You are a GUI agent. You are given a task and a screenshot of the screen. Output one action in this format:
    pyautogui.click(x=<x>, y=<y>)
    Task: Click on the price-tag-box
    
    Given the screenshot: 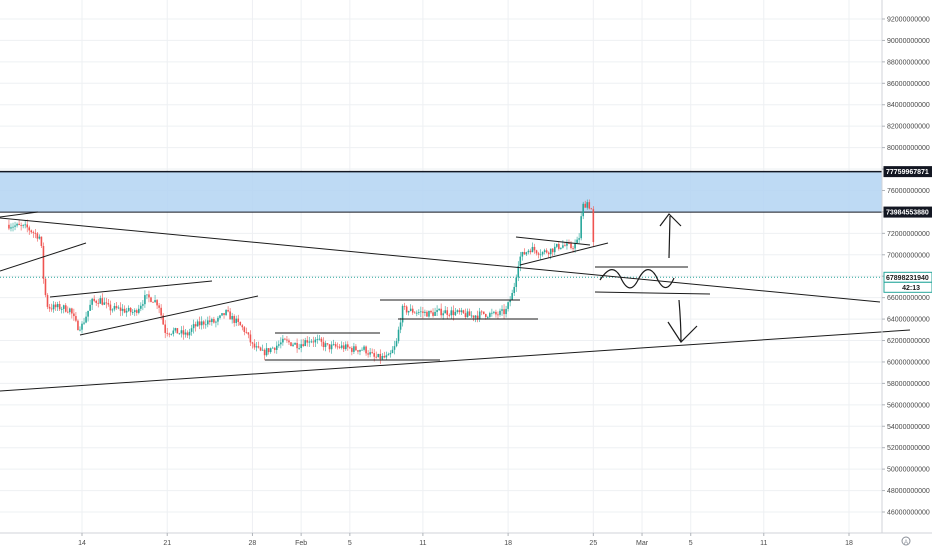 What is the action you would take?
    pyautogui.click(x=907, y=287)
    